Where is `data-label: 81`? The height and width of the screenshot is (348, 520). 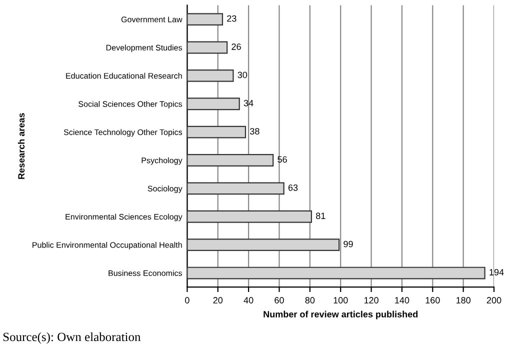
data-label: 81 is located at coordinates (321, 216).